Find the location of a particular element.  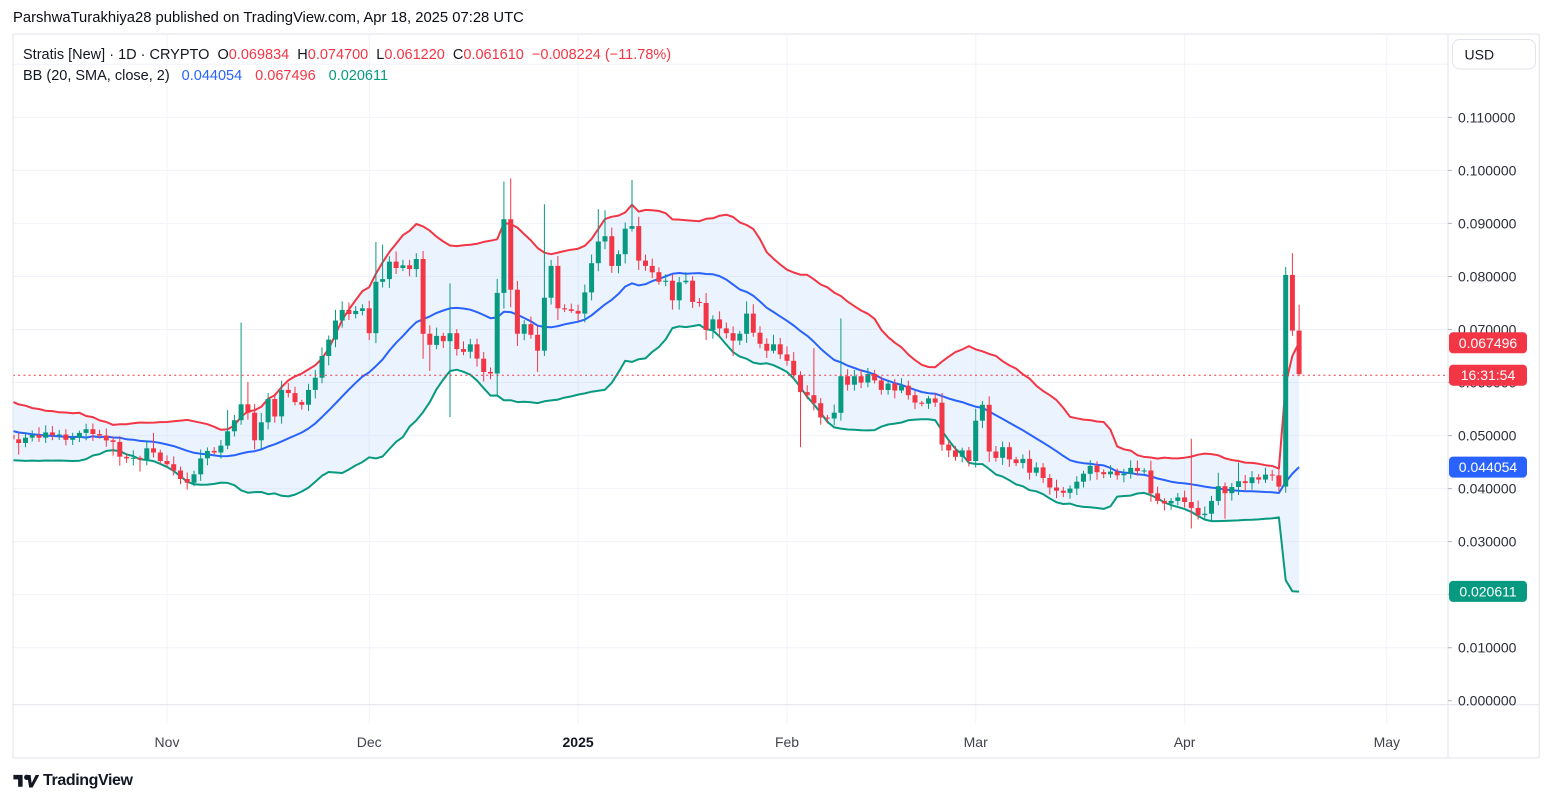

svg-text: USD is located at coordinates (1480, 55).